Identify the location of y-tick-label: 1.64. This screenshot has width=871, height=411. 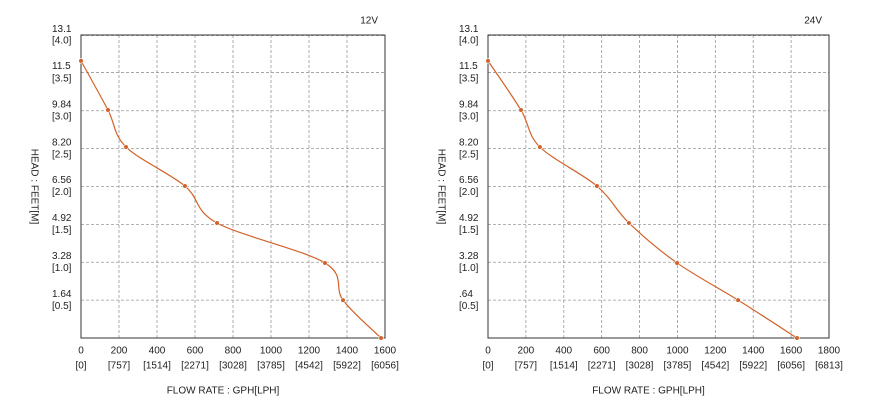
(62, 294).